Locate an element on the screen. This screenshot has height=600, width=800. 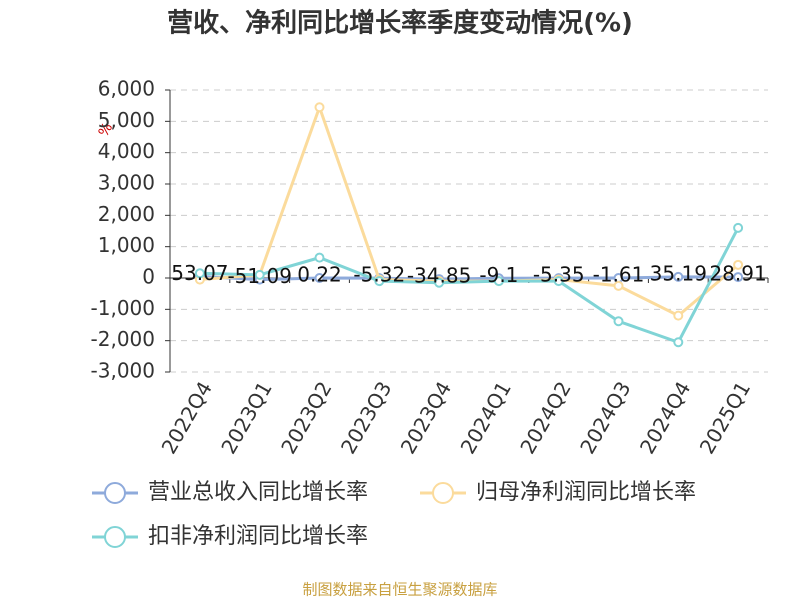
y-tick-label: -2,000 is located at coordinates (123, 339).